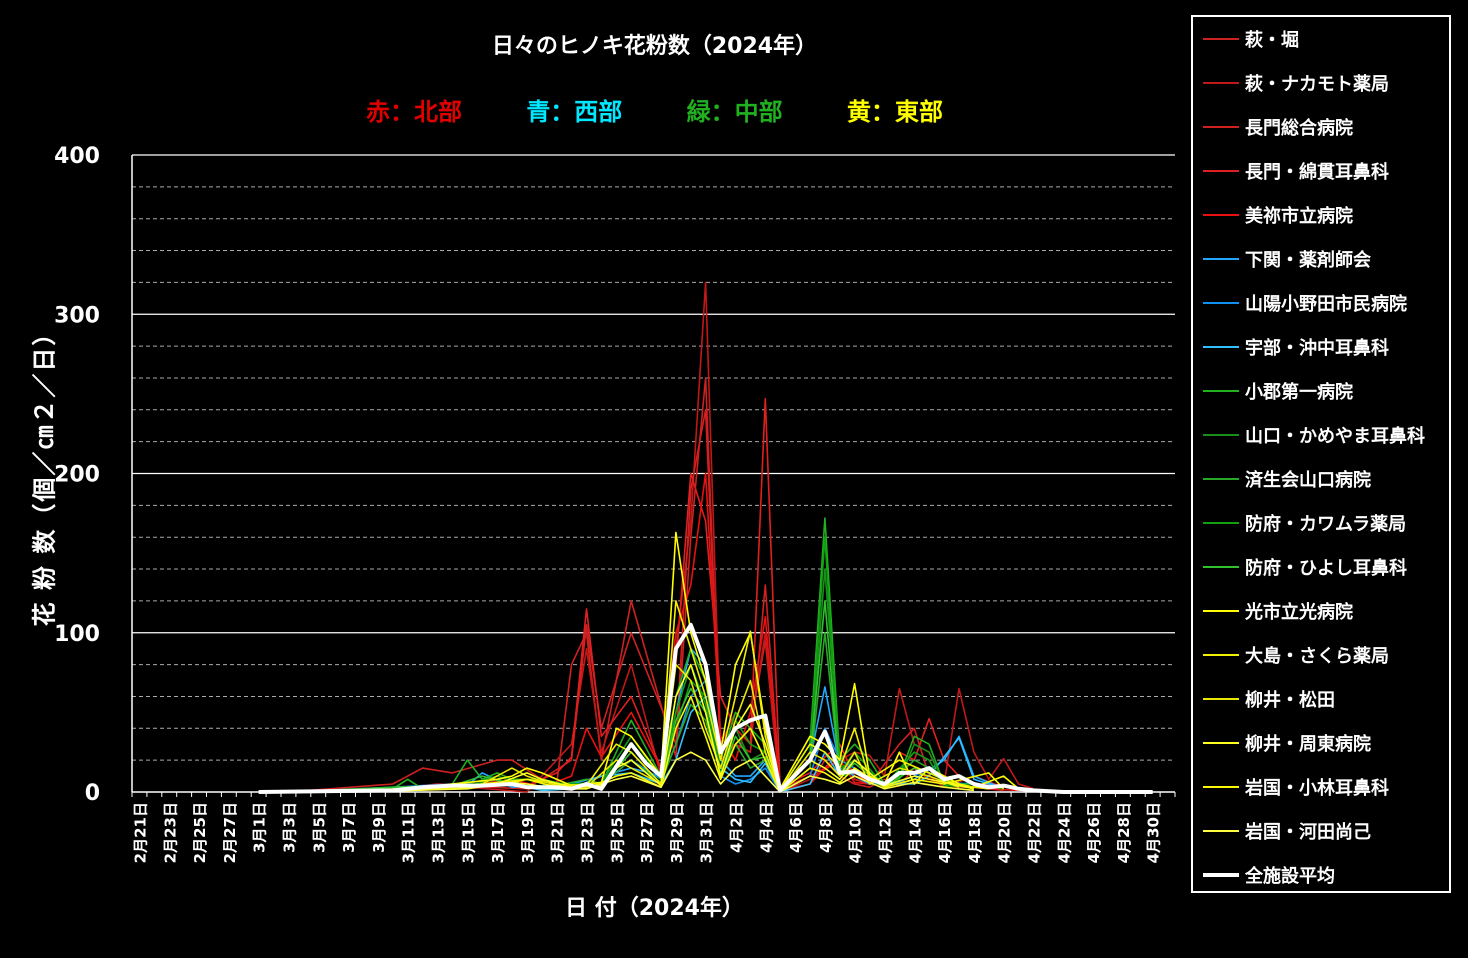 This screenshot has width=1468, height=958. Describe the element at coordinates (654, 46) in the screenshot. I see `chart-title: 日々のヒノキ花粉数（2024年）` at that location.